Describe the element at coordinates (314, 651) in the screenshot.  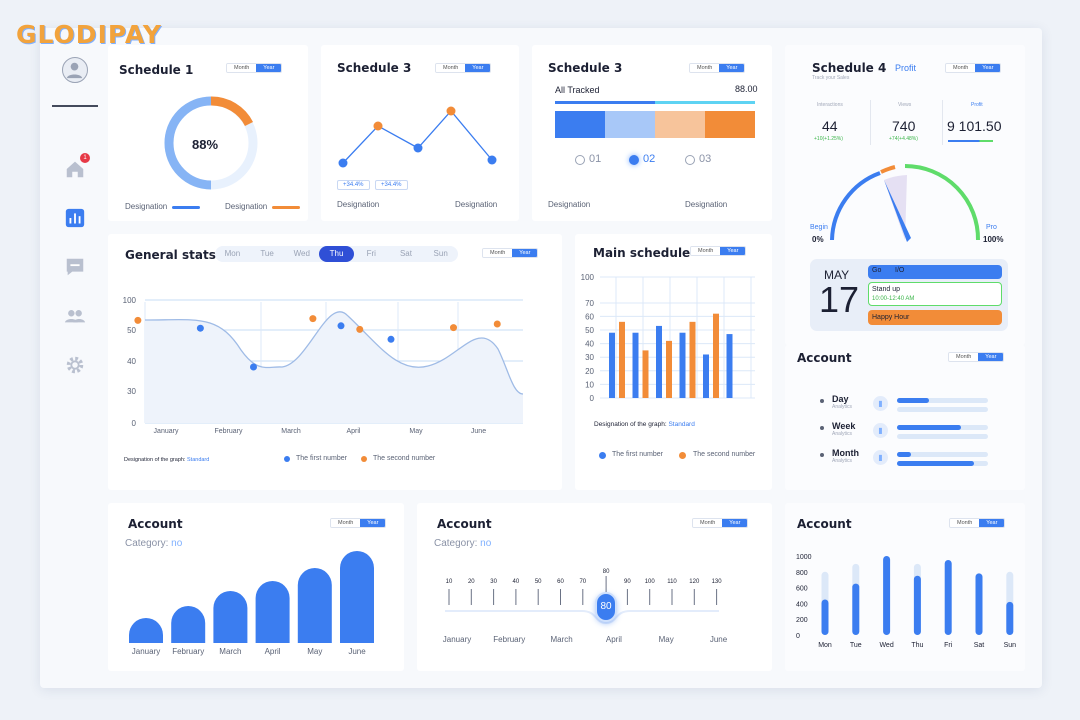
I see `x-tick-label: May` at that location.